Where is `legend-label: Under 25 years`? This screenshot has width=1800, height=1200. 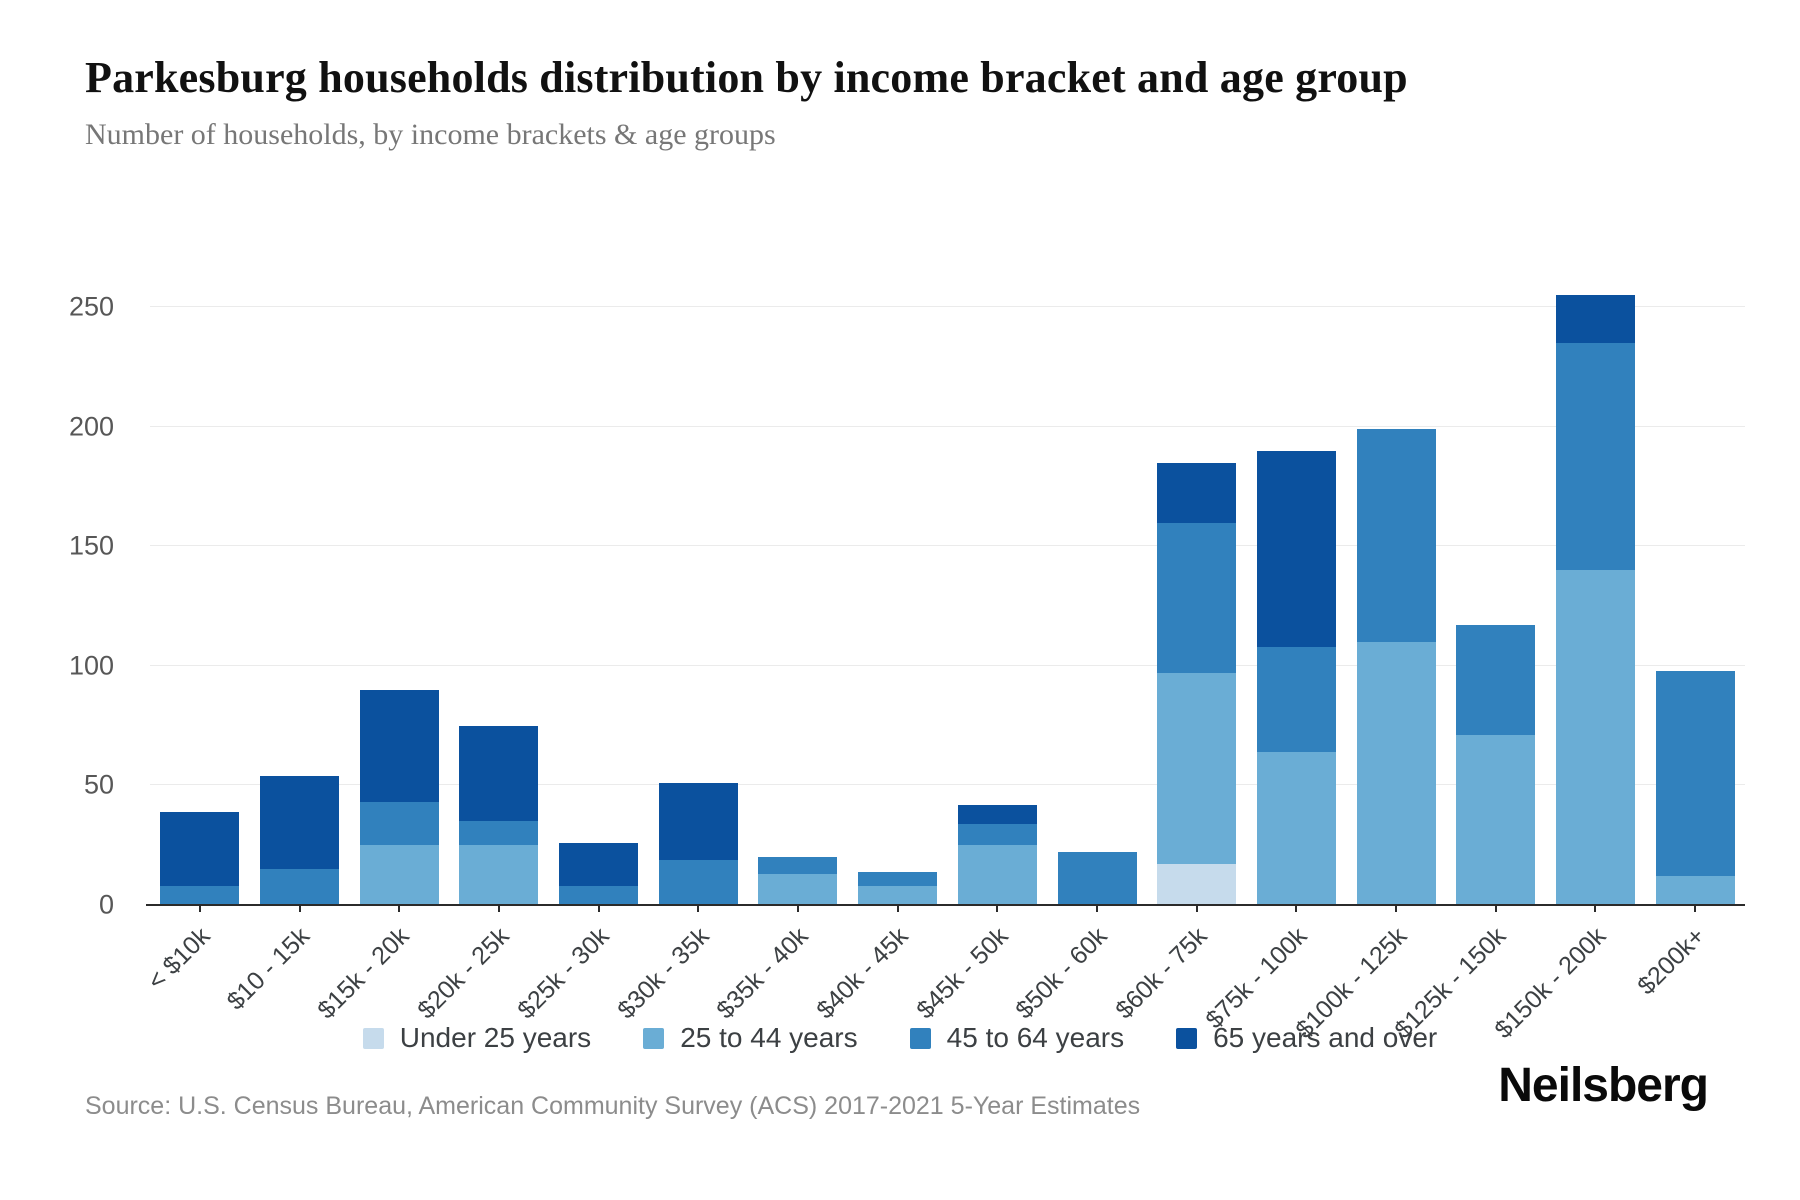 legend-label: Under 25 years is located at coordinates (495, 1037).